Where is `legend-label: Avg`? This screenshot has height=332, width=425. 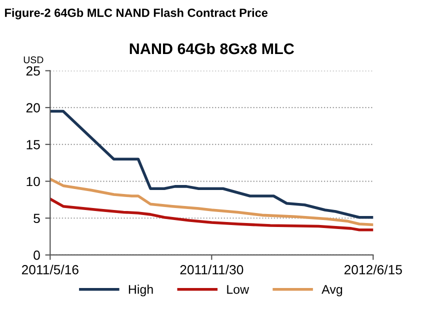
legend-label: Avg is located at coordinates (332, 290).